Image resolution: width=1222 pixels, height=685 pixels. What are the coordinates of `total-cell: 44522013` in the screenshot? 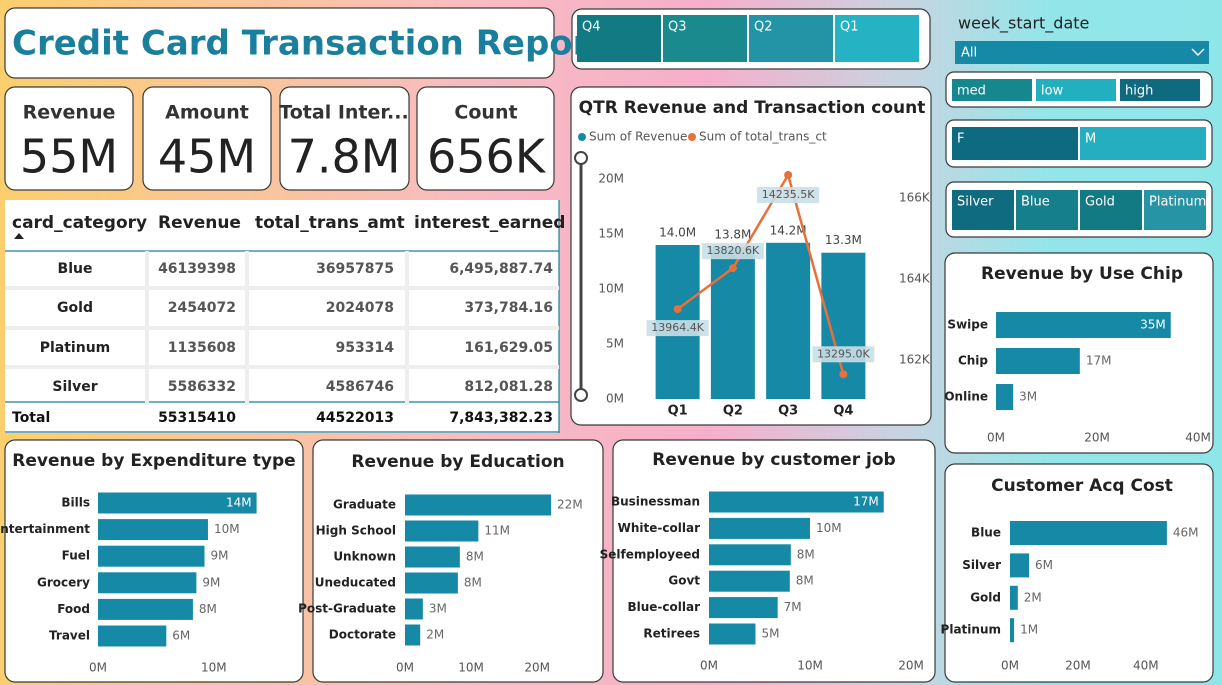 It's located at (355, 418).